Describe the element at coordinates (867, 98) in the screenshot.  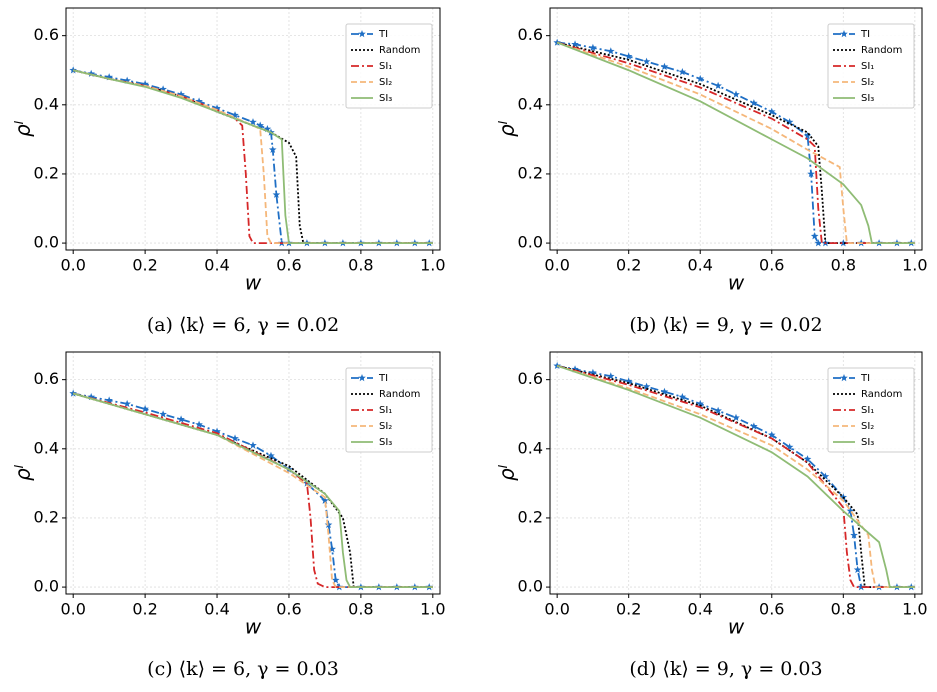
I see `legend-label: SI₃` at that location.